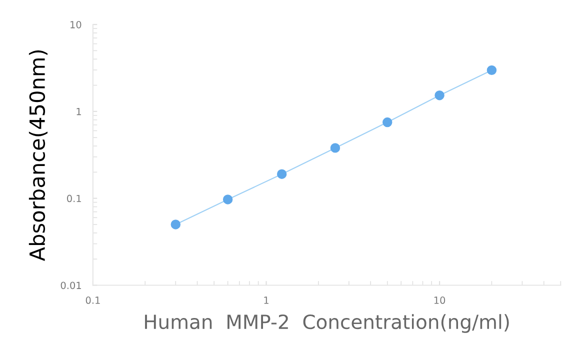  What do you see at coordinates (70, 286) in the screenshot?
I see `y-tick-label: 0.01` at bounding box center [70, 286].